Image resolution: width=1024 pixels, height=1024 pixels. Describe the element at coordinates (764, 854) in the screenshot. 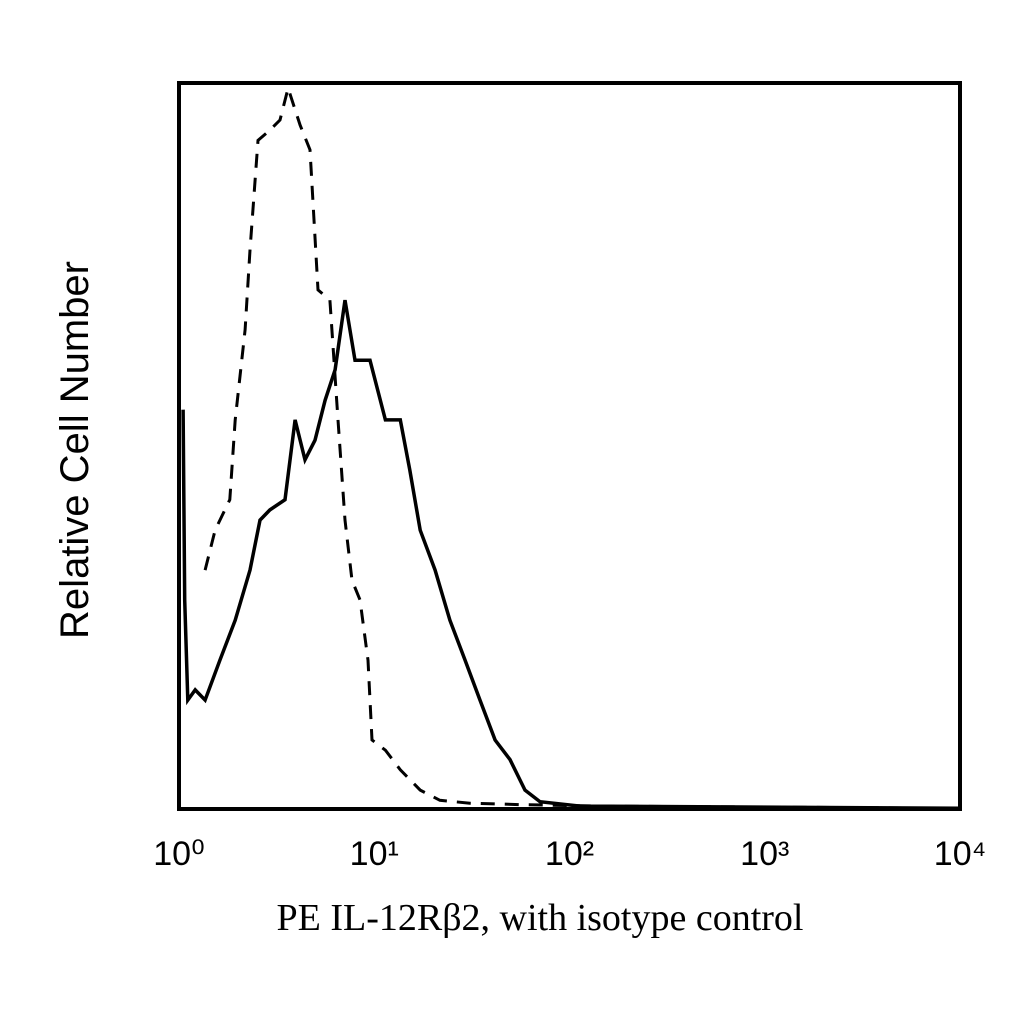

I see `x-tick-label: 10³` at that location.